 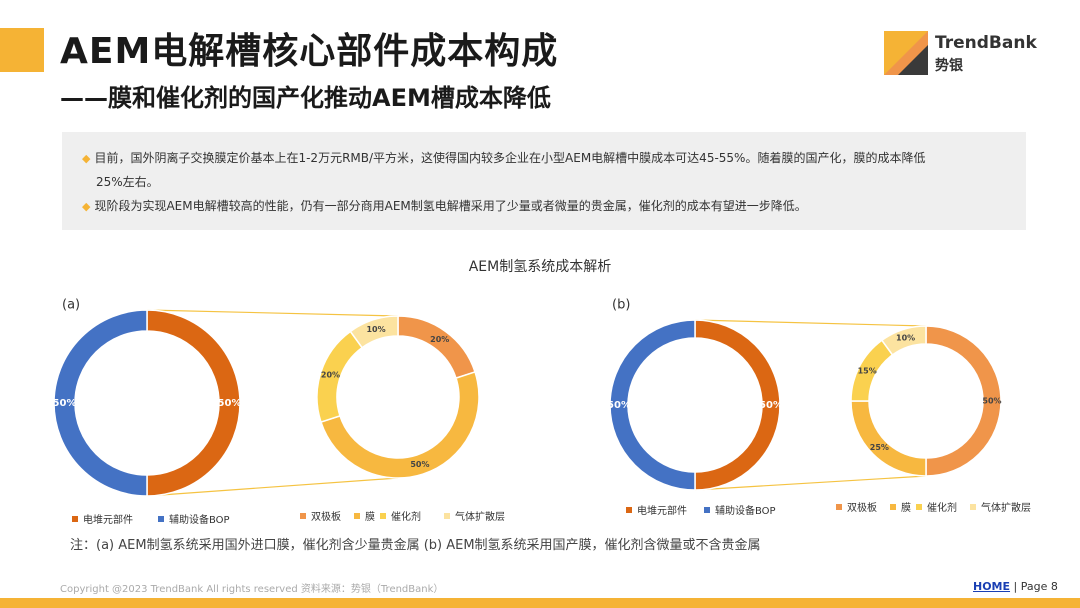 I want to click on bottom-accent-bar, so click(x=540, y=603).